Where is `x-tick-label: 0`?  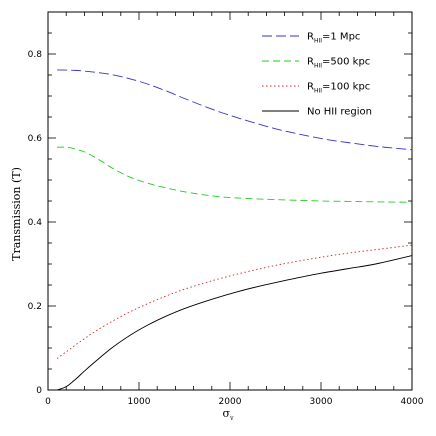 x-tick-label: 0 is located at coordinates (48, 402).